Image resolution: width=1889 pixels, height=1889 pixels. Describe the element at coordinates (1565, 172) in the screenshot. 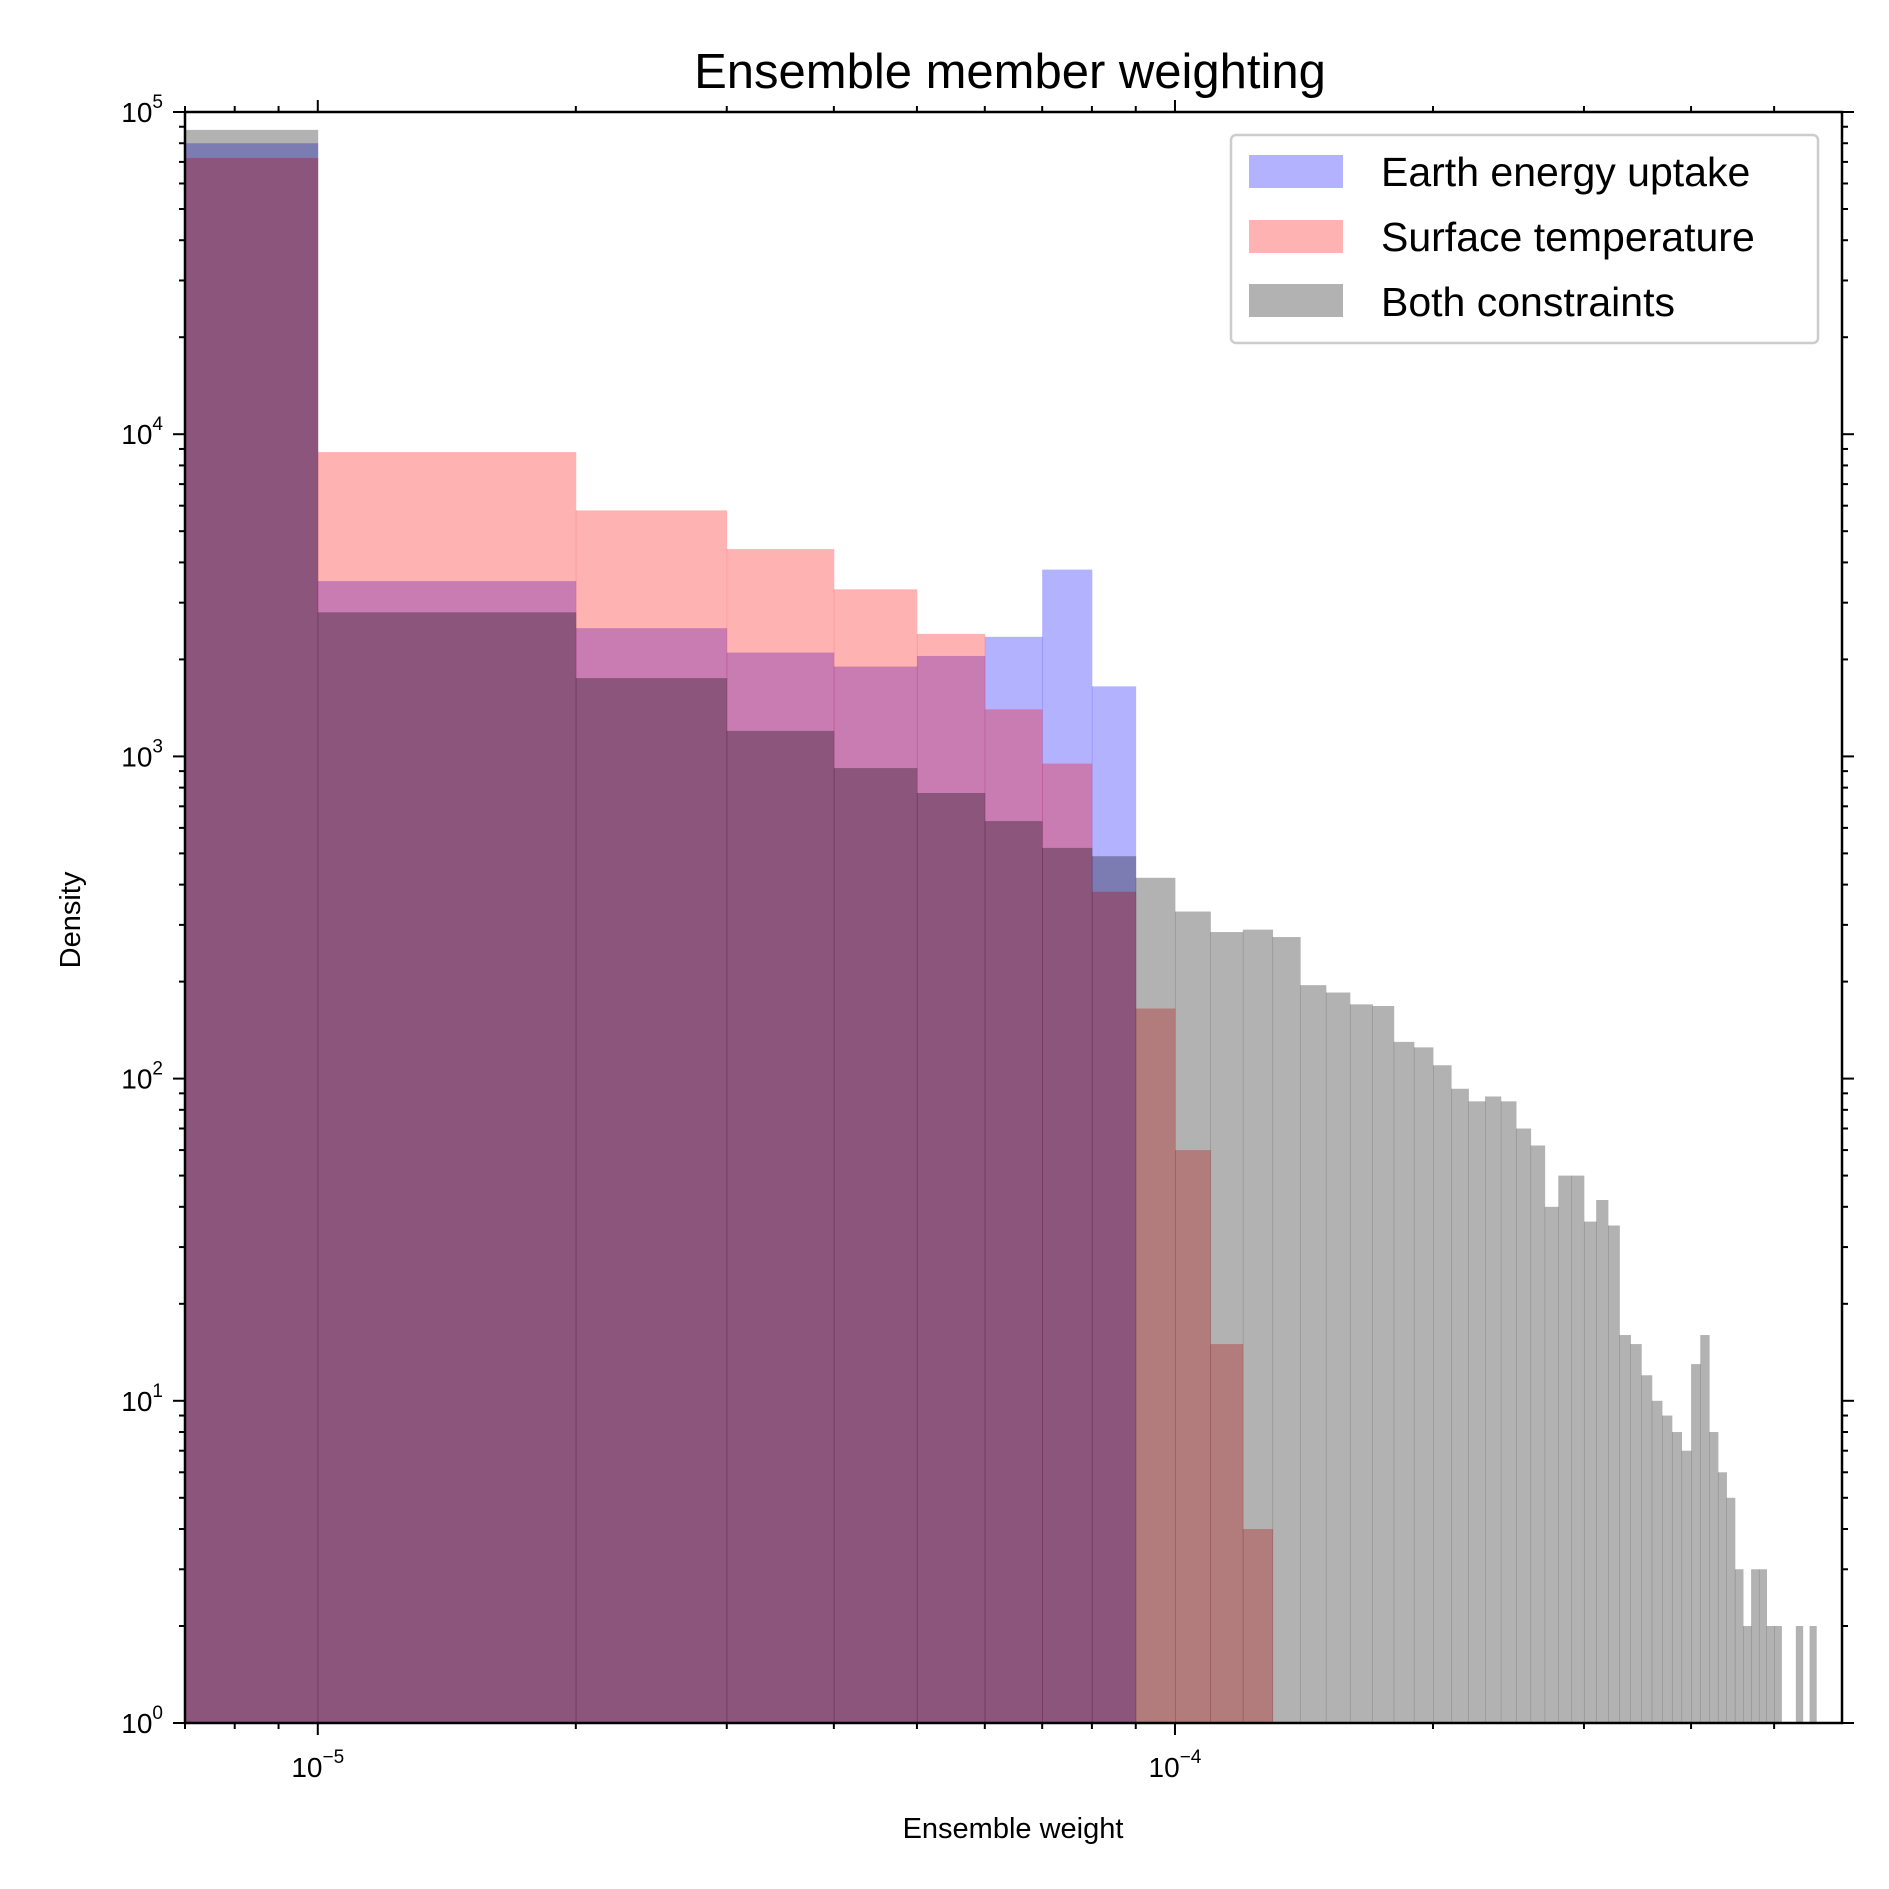

I see `legend-label-earth-energy-uptake: Earth energy uptake` at that location.